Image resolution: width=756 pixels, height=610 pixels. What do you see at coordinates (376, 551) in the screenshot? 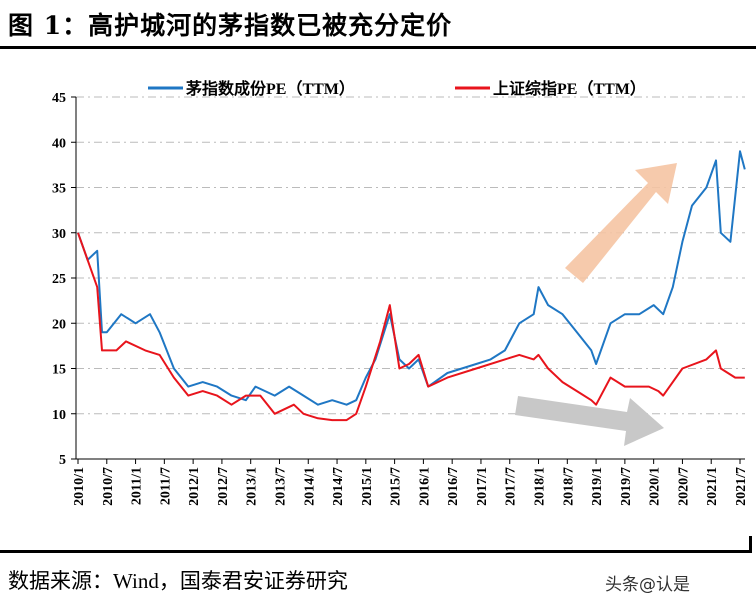
I see `bottom-rule` at bounding box center [376, 551].